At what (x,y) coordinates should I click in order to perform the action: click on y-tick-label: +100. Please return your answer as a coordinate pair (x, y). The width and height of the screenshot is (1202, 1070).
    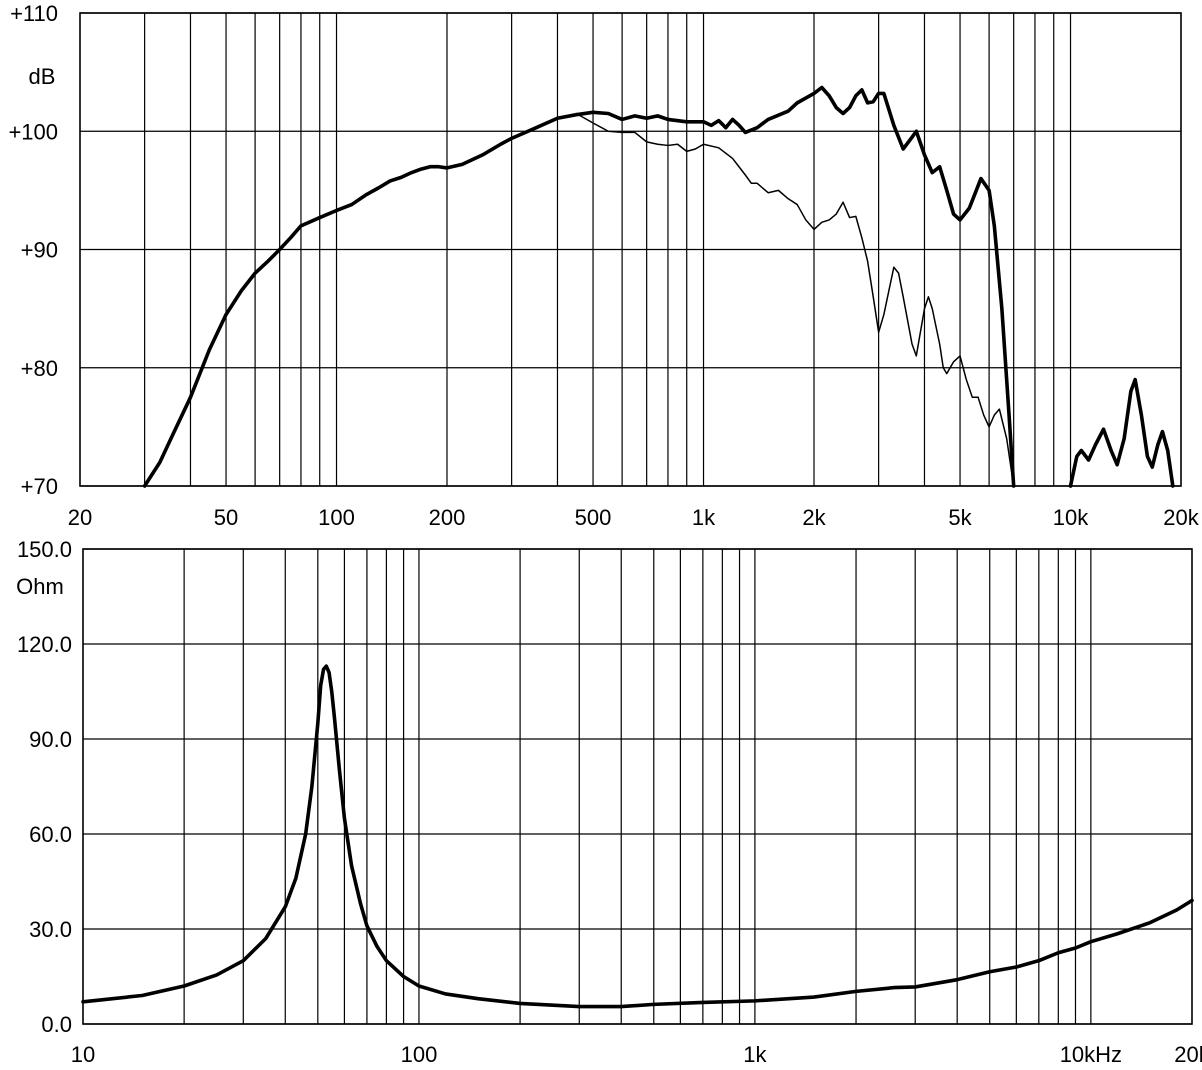
    Looking at the image, I should click on (33, 131).